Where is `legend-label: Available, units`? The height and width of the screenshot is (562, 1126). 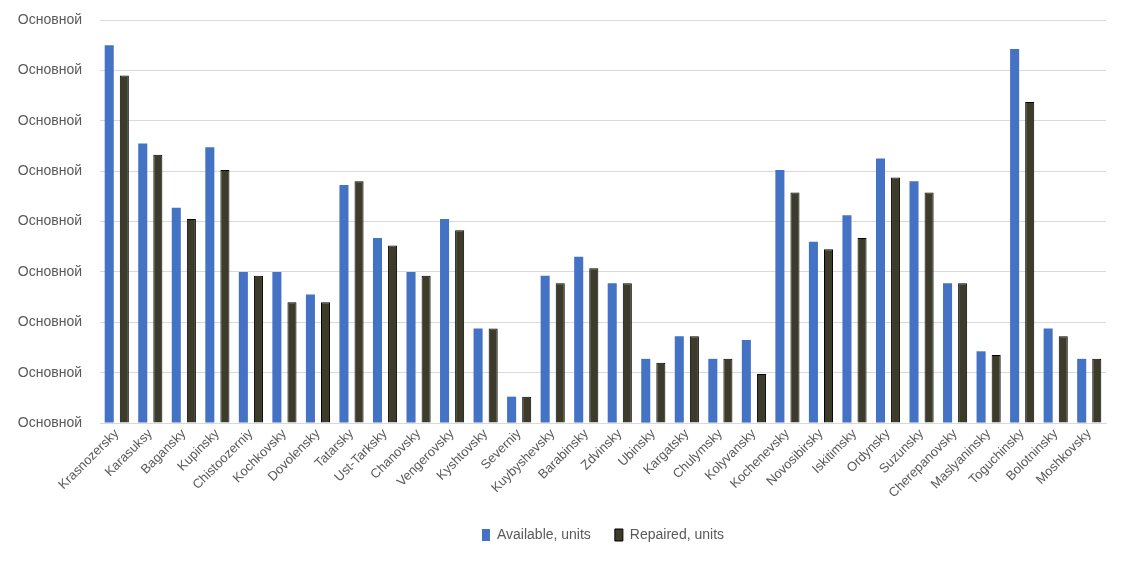 legend-label: Available, units is located at coordinates (543, 533).